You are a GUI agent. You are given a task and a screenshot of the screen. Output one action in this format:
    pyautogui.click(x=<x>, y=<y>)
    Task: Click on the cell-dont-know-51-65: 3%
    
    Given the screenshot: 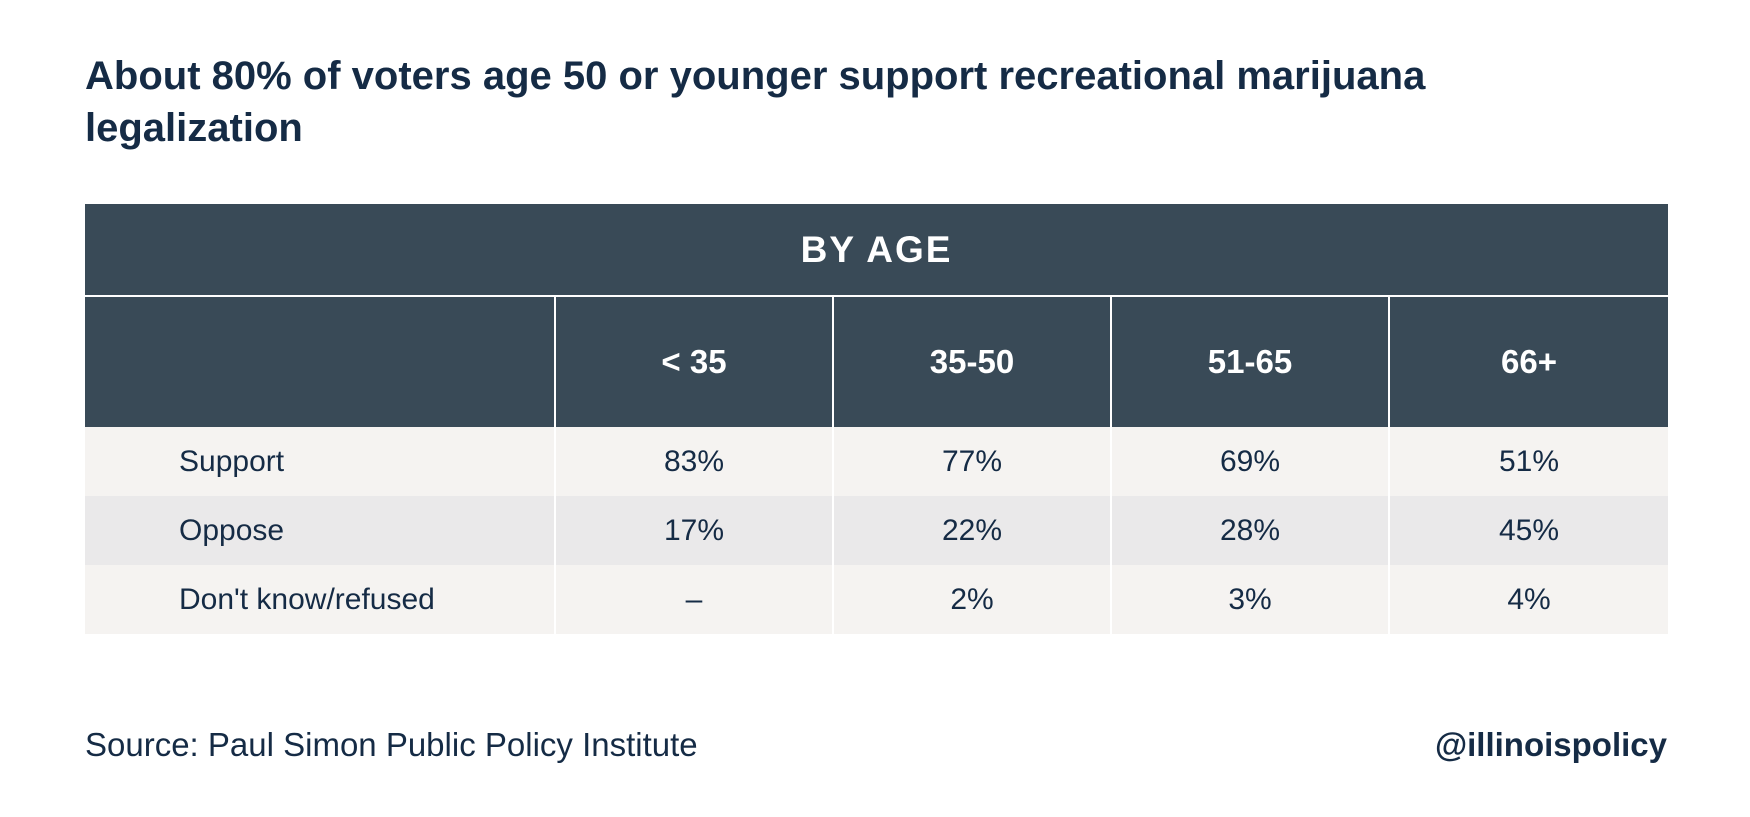 What is the action you would take?
    pyautogui.click(x=1249, y=599)
    